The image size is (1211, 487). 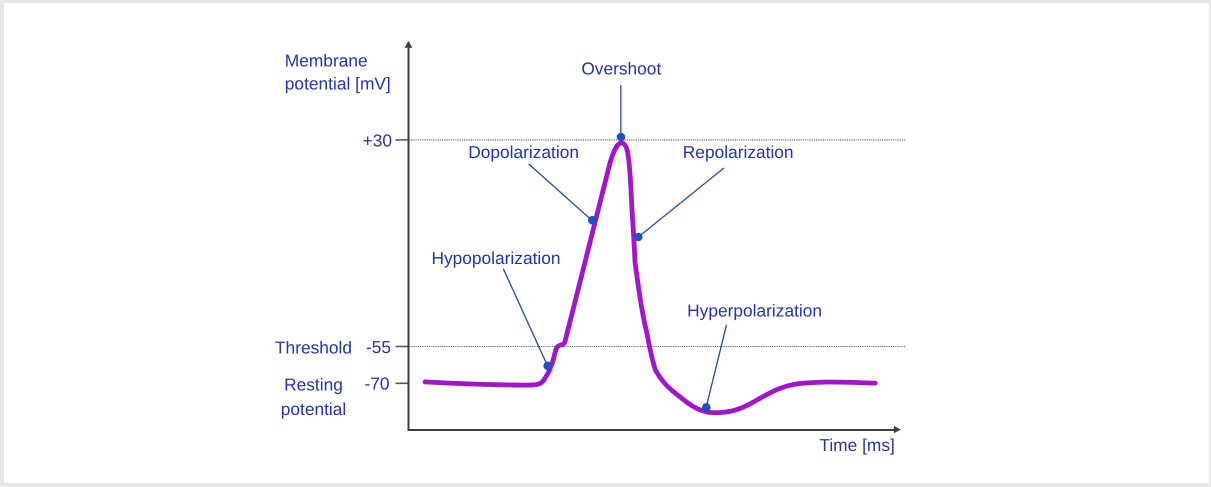 I want to click on svg-text: Time [ms], so click(x=856, y=445).